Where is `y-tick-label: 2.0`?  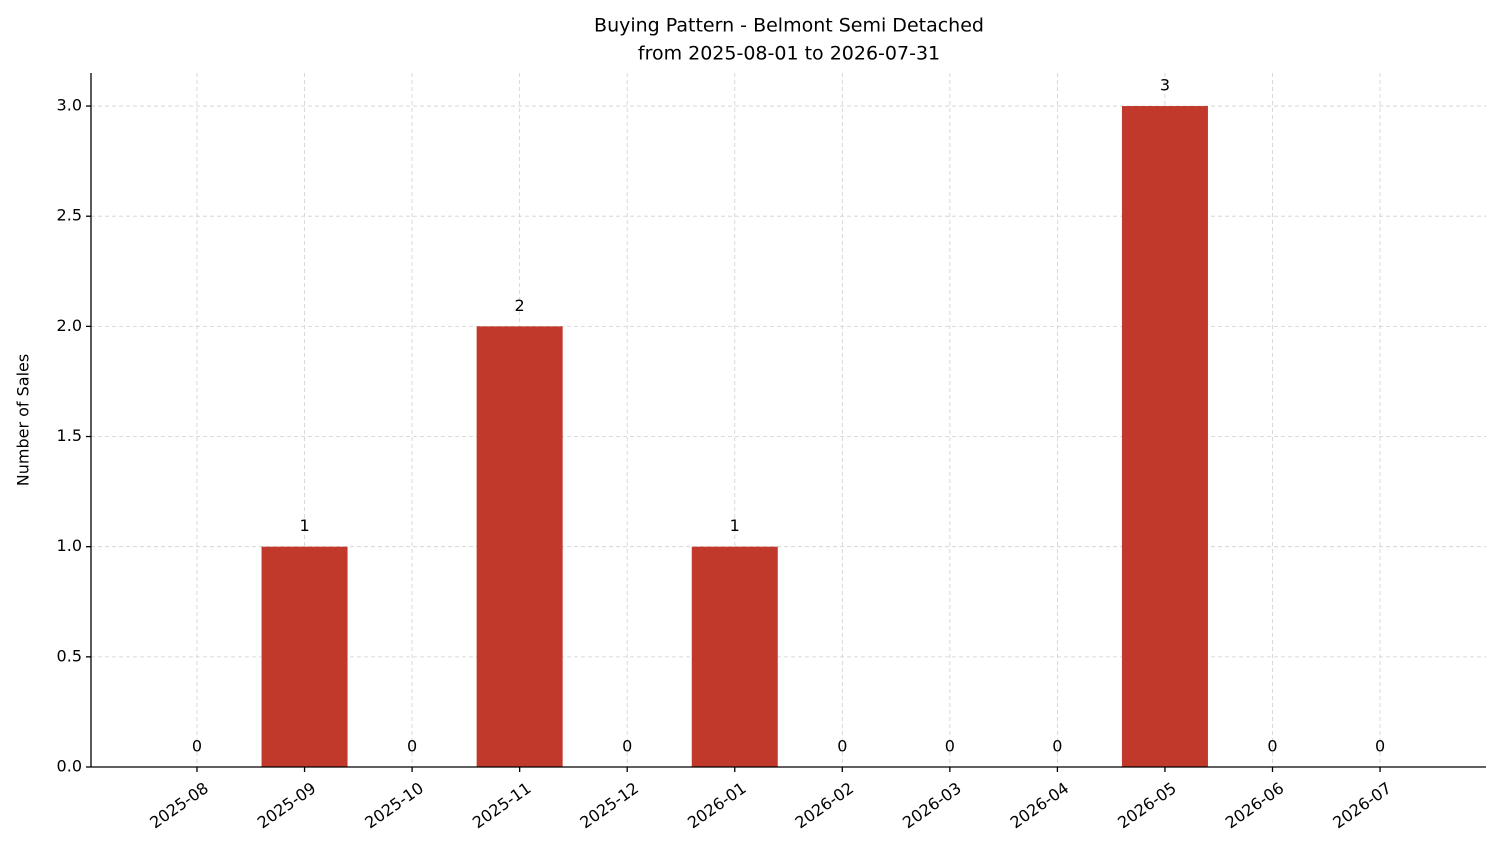 y-tick-label: 2.0 is located at coordinates (69, 325).